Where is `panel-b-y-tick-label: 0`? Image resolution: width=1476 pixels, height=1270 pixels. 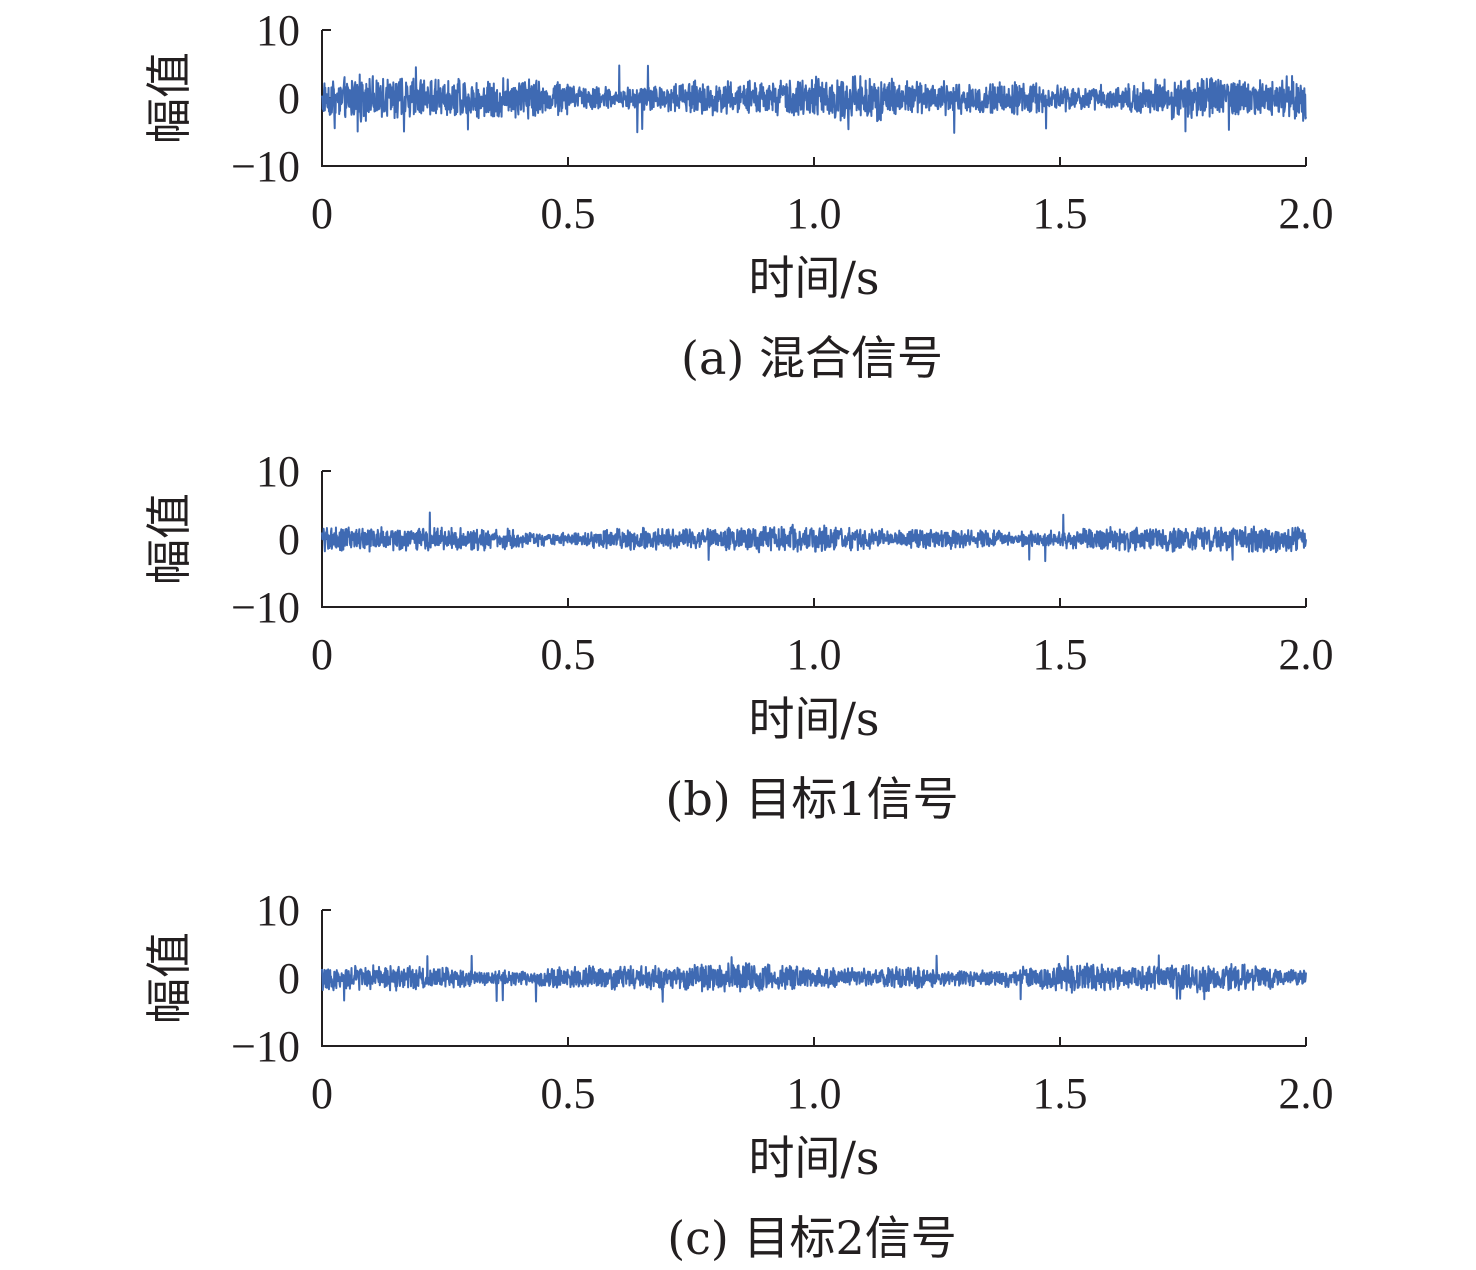
panel-b-y-tick-label: 0 is located at coordinates (289, 539).